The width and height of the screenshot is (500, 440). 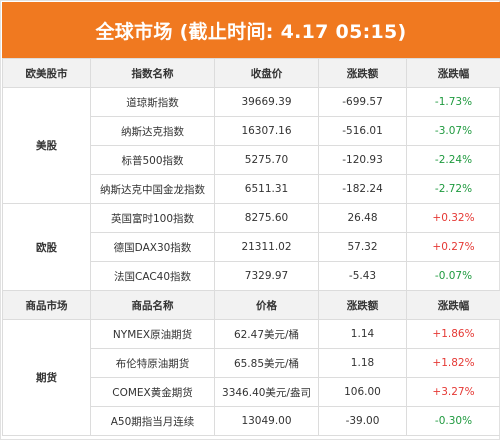 I want to click on group-label-eu: 欧股, so click(x=46, y=247).